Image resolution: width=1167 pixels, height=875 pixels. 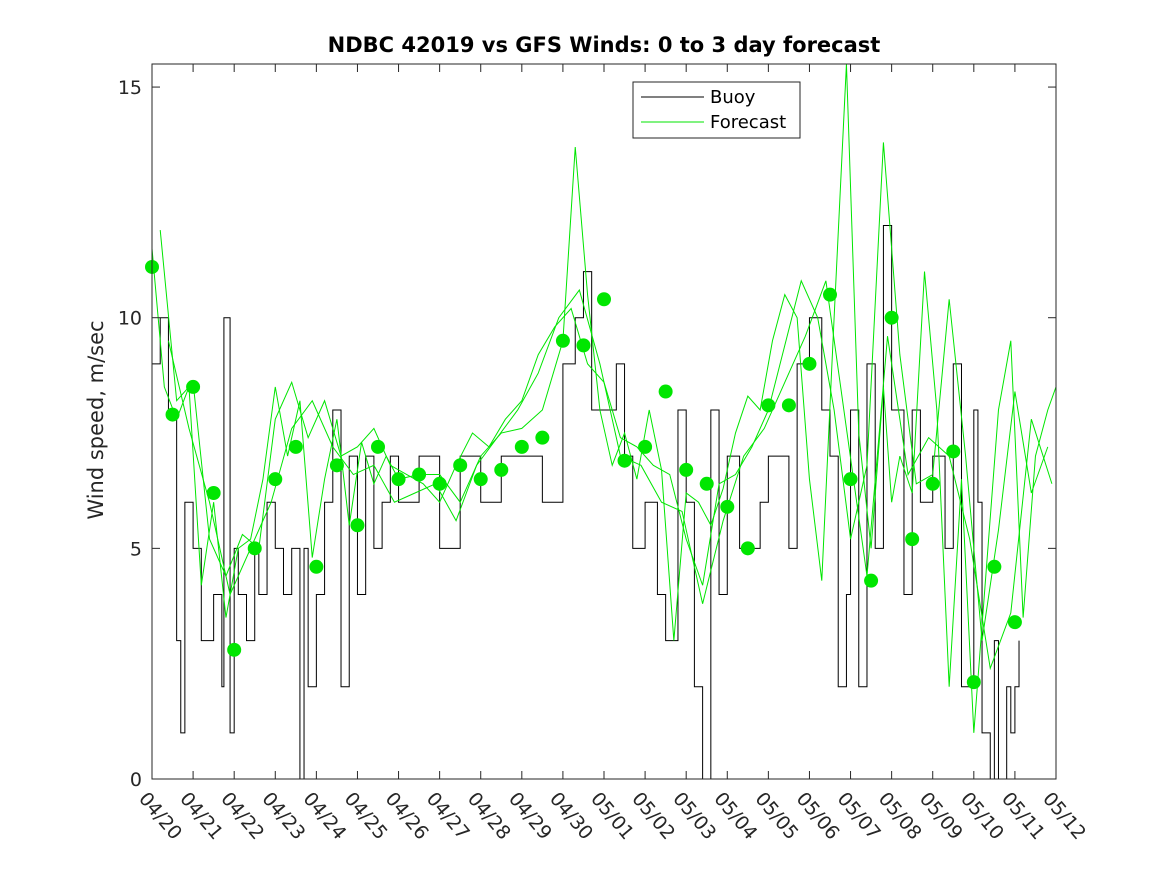 What do you see at coordinates (201, 816) in the screenshot?
I see `x-tick-label: 04/21` at bounding box center [201, 816].